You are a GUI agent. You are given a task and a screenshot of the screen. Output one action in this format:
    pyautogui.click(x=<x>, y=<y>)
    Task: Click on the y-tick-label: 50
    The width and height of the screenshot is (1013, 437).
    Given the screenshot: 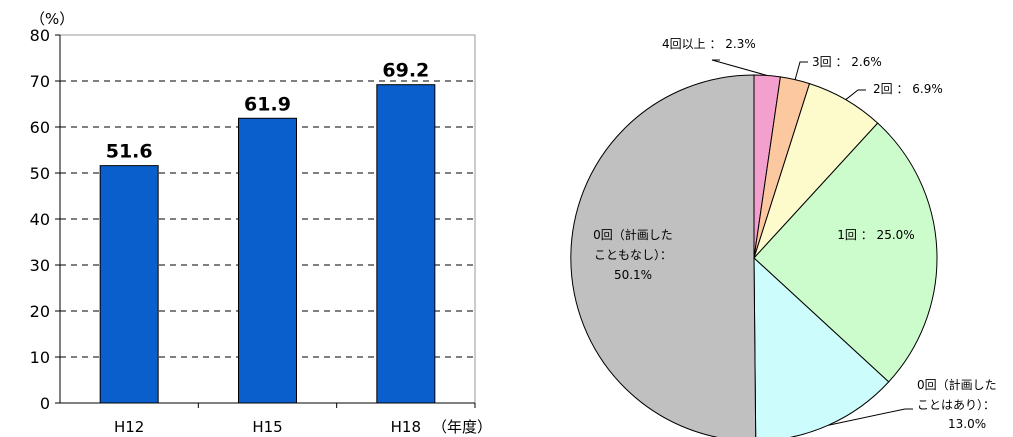 What is the action you would take?
    pyautogui.click(x=40, y=173)
    